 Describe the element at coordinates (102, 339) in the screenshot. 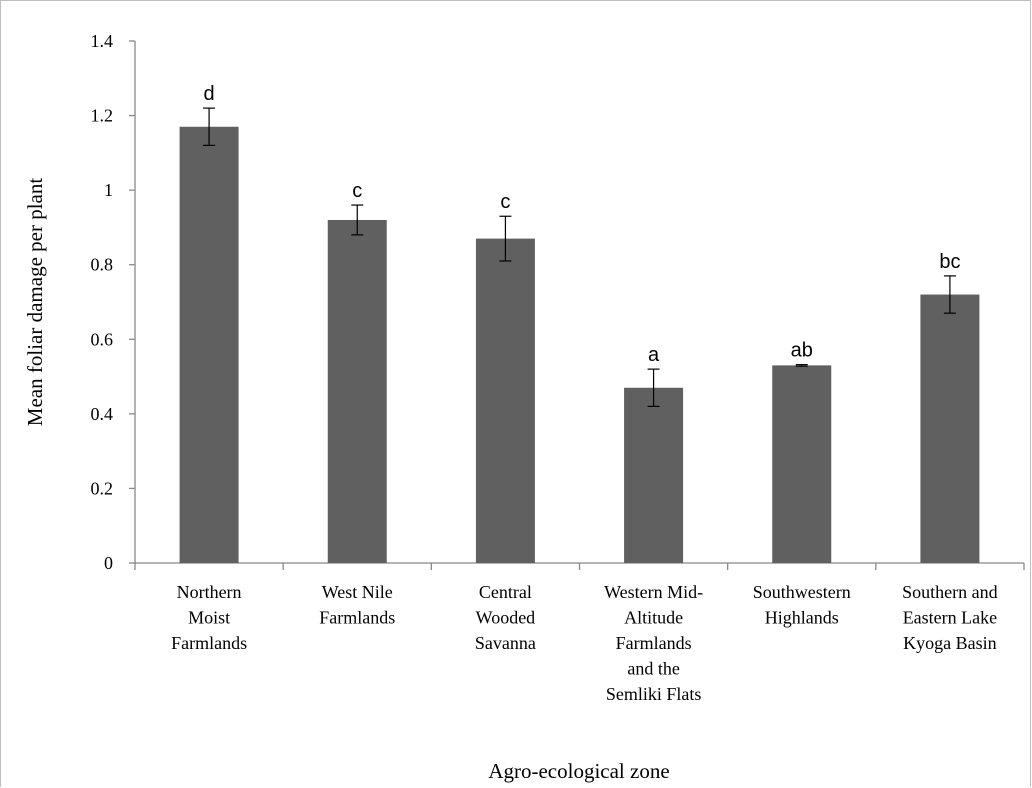

I see `y-tick-label: 0.6` at that location.